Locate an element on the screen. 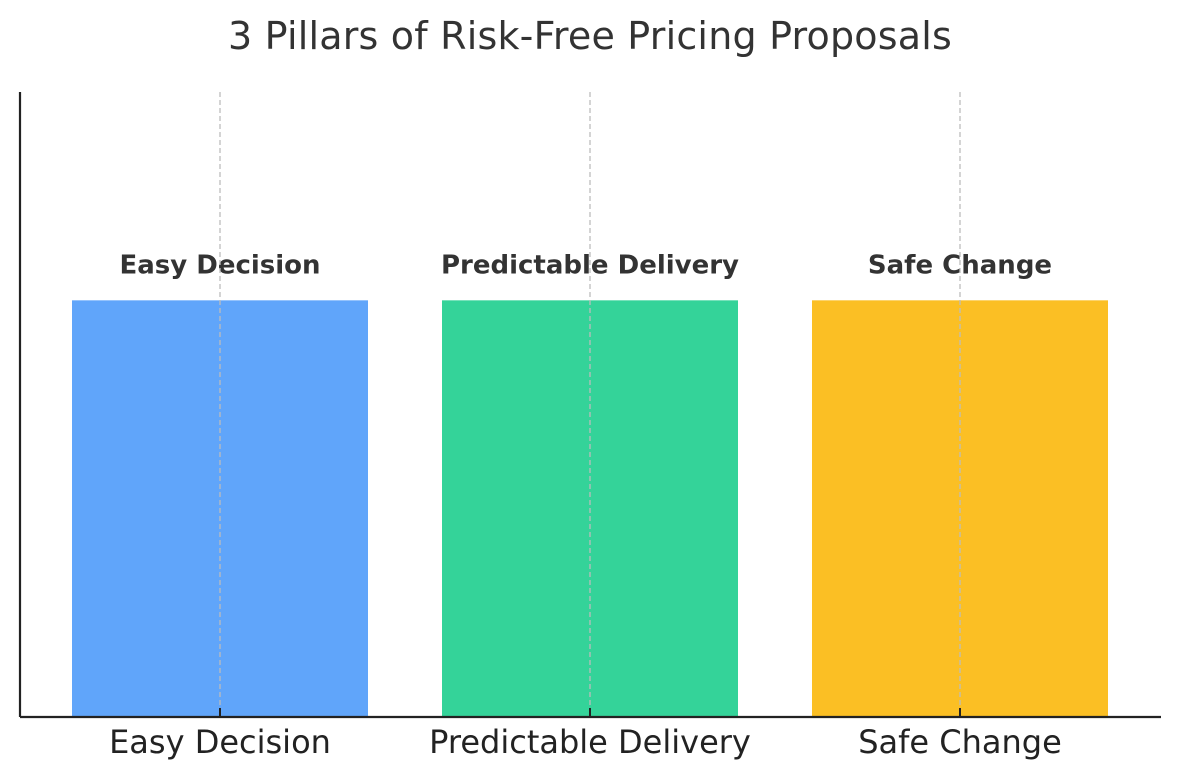 This screenshot has width=1180, height=780. chart-title: 3 Pillars of Risk-Free Pricing Proposals is located at coordinates (590, 36).